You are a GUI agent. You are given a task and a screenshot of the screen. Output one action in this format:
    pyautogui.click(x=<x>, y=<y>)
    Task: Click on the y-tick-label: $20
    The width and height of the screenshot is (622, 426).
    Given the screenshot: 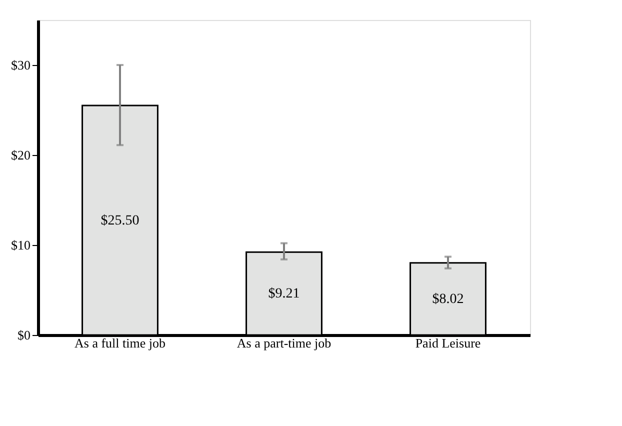 What is the action you would take?
    pyautogui.click(x=20, y=155)
    